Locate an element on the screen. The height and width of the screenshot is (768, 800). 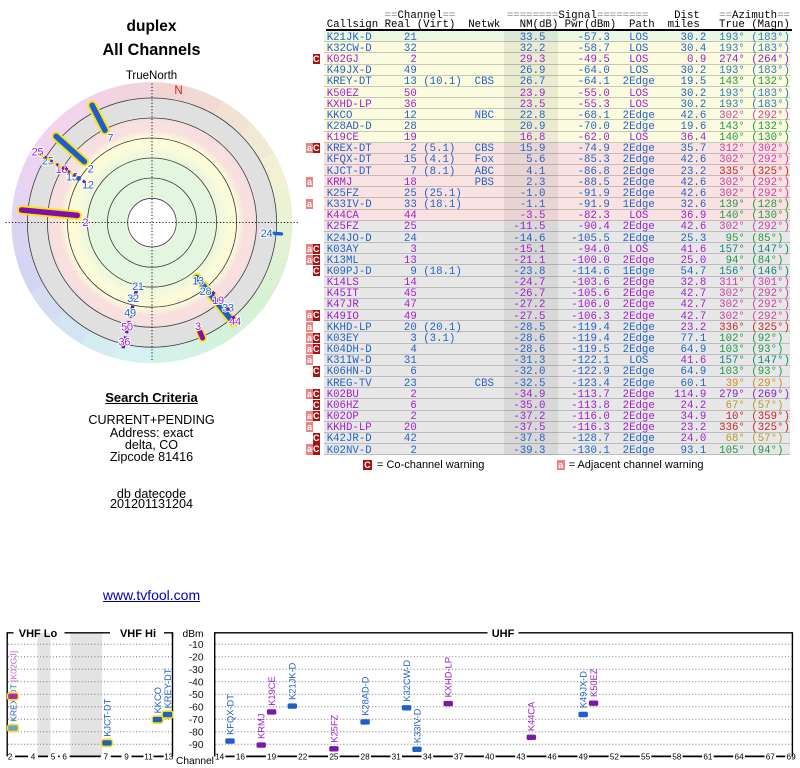
svg-text: KKCO is located at coordinates (158, 700).